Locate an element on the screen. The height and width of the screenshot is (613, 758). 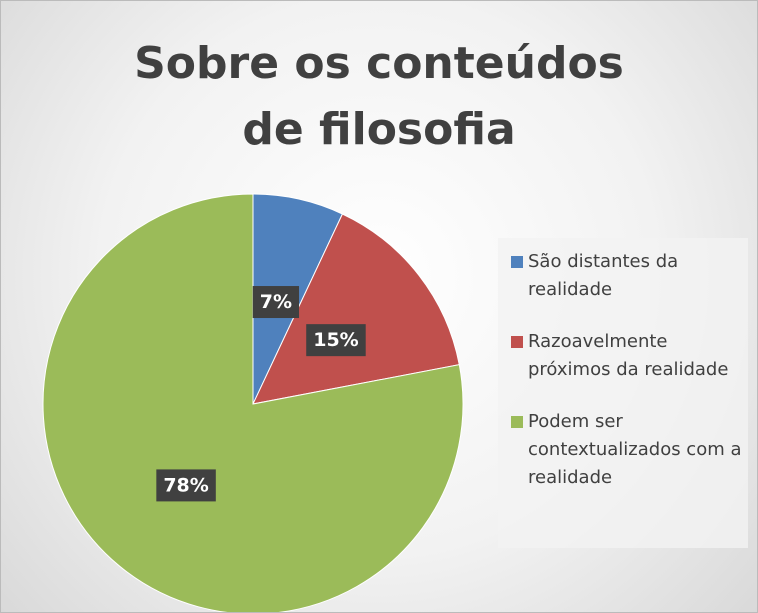
legend-entry: Razoavelmente próximos da realidade is located at coordinates (623, 356).